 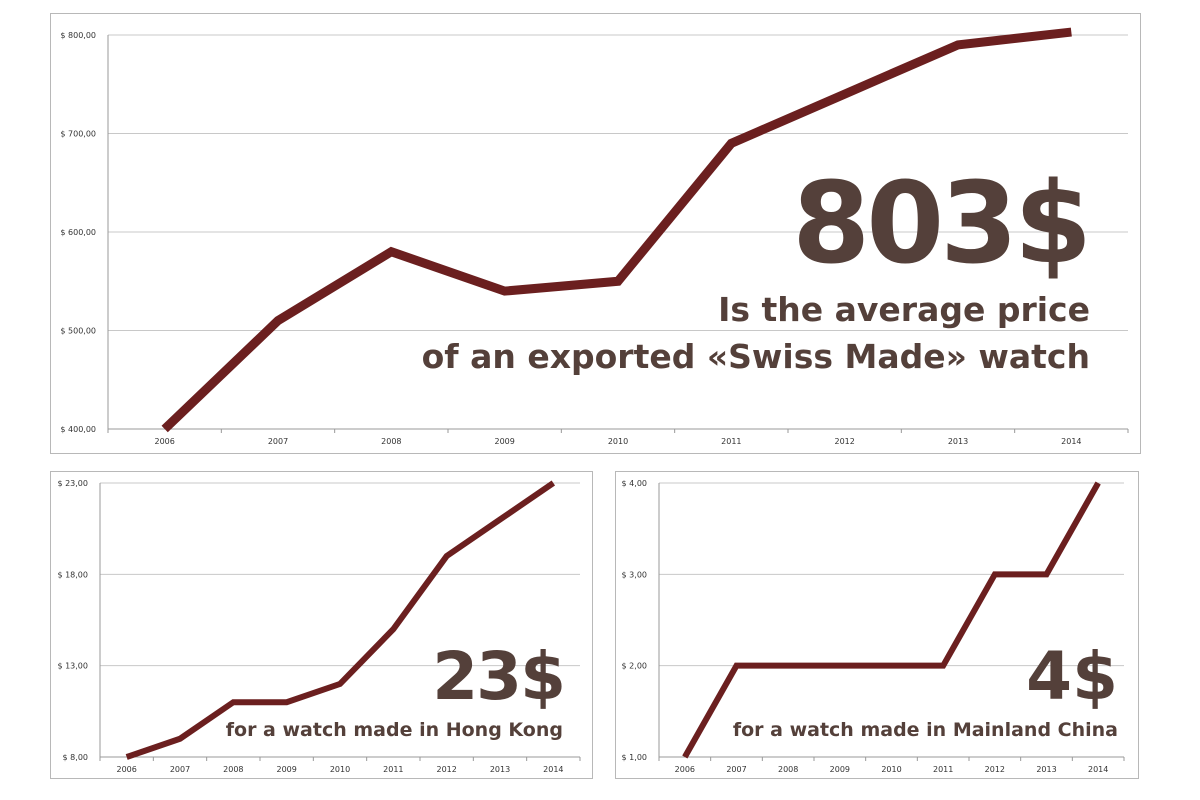 I want to click on hk-y-tick-label: $ 8,00, so click(x=75, y=757).